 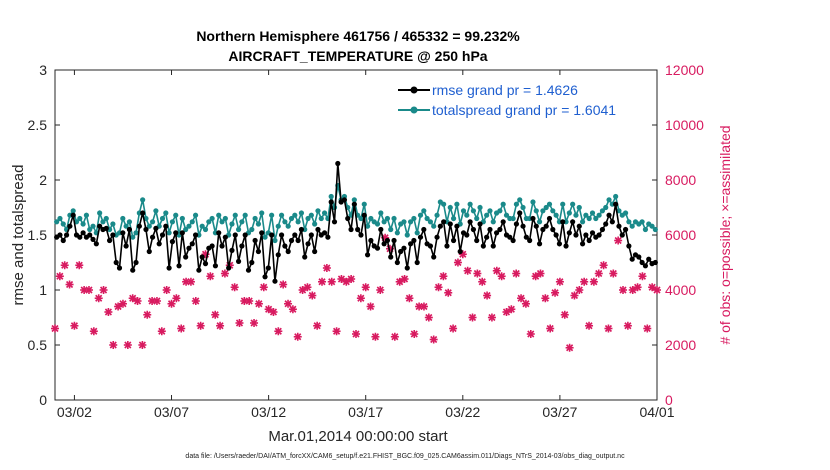 What do you see at coordinates (414, 90) in the screenshot?
I see `legend-rmse-marker` at bounding box center [414, 90].